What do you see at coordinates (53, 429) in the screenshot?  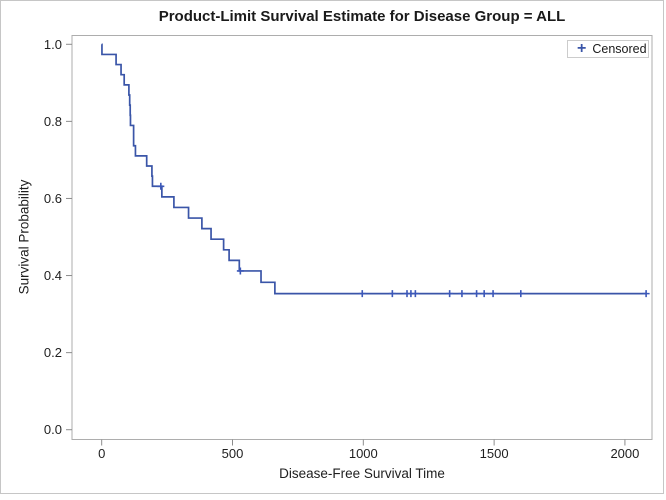 I see `y-axis-tick-label: 0.0` at bounding box center [53, 429].